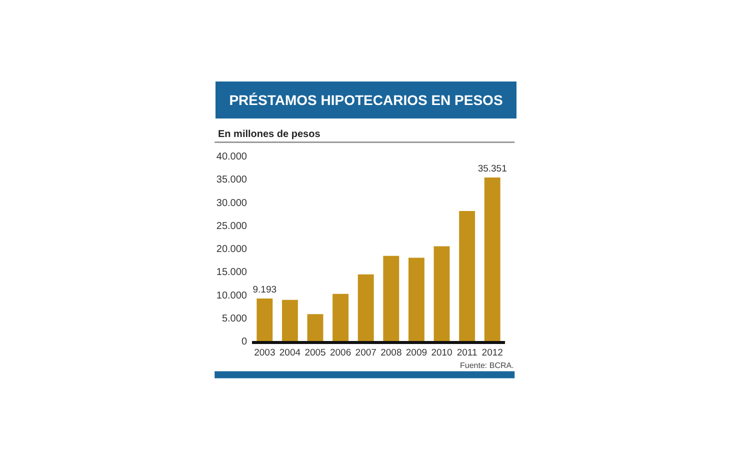 The image size is (730, 460). I want to click on x-tick-label: 2007, so click(365, 352).